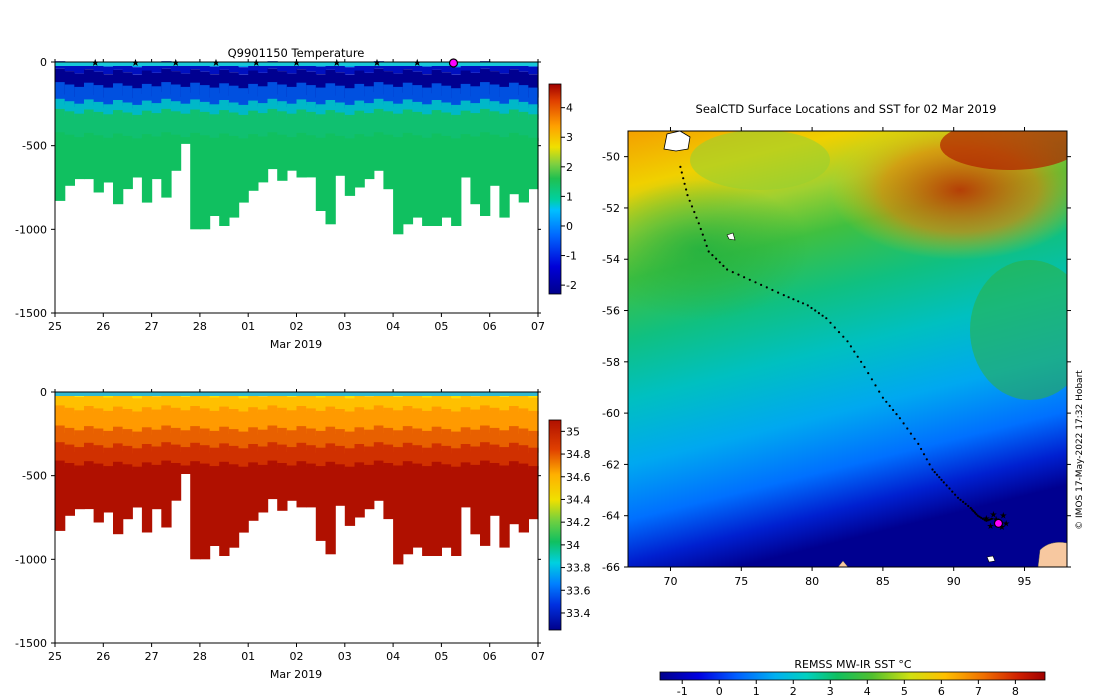 The image size is (1100, 700). What do you see at coordinates (578, 522) in the screenshot?
I see `colorbar-tick-label: 34.2` at bounding box center [578, 522].